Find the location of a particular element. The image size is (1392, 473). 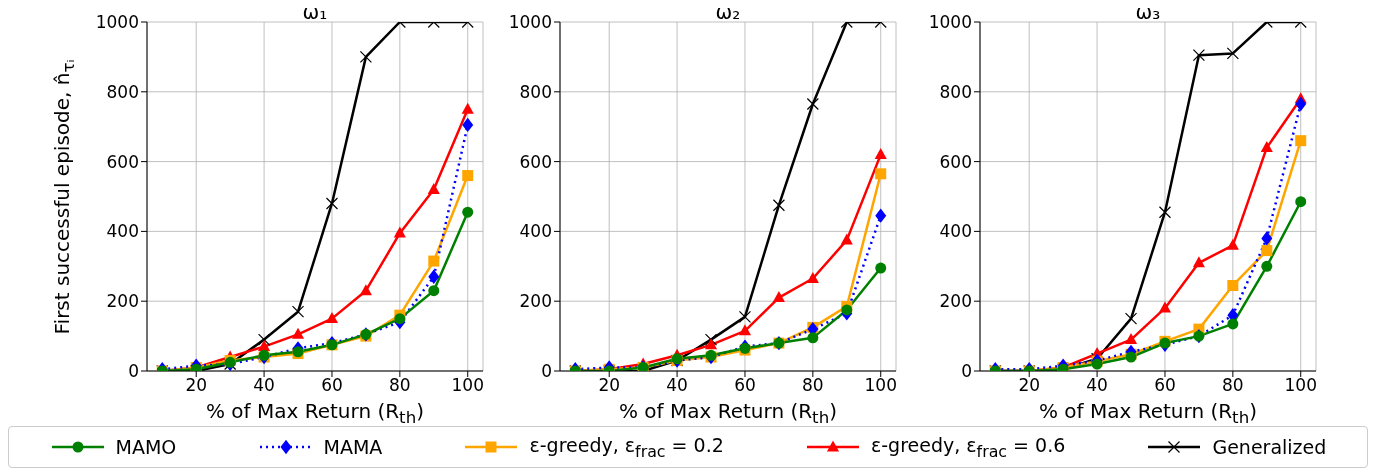

legend-label: ε-greedy, ε$_{frac}$ = 0.6 is located at coordinates (968, 447).